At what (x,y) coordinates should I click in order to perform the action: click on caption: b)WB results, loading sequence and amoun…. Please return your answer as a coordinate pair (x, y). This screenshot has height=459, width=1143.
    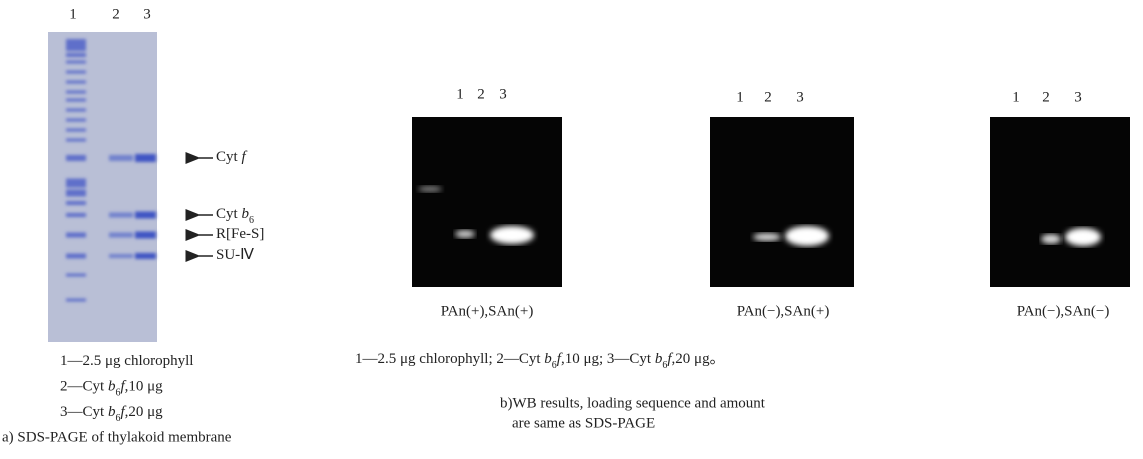
    Looking at the image, I should click on (633, 403).